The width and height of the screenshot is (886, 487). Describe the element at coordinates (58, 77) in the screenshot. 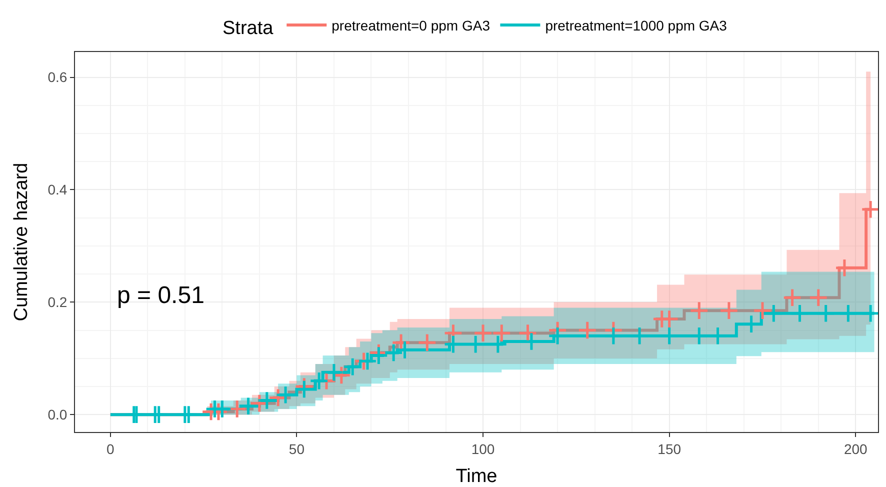

I see `y-tick-label: 0.6` at that location.